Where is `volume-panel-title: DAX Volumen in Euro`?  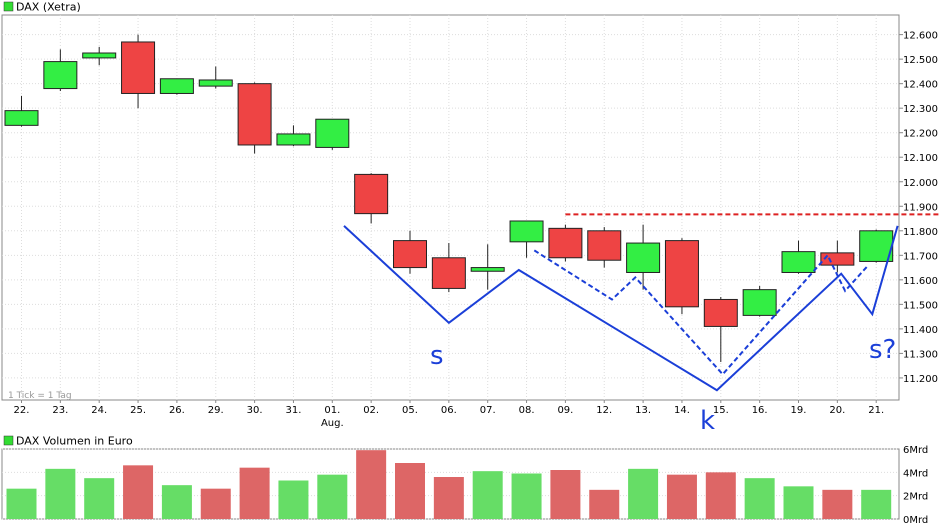
volume-panel-title: DAX Volumen in Euro is located at coordinates (74, 441).